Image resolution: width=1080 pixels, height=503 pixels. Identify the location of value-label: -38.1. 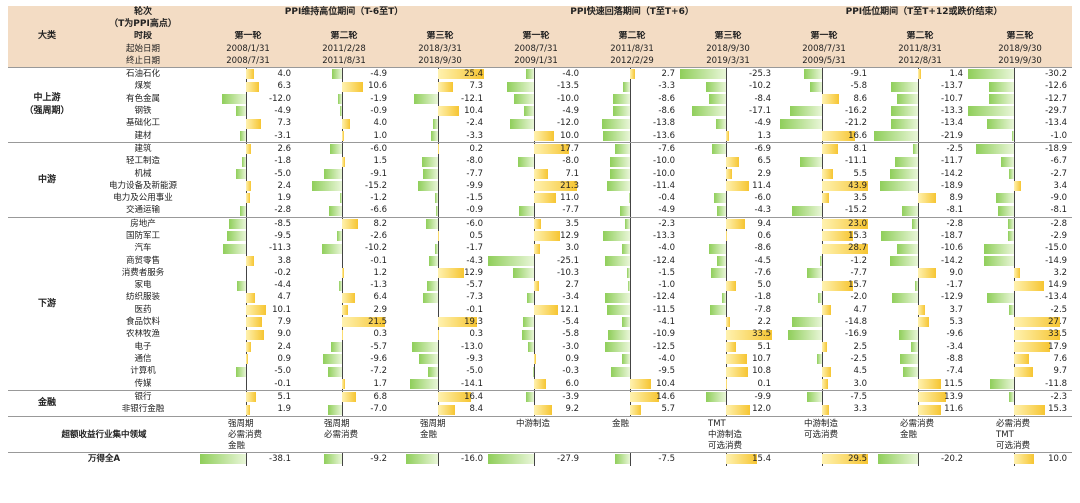
(280, 458).